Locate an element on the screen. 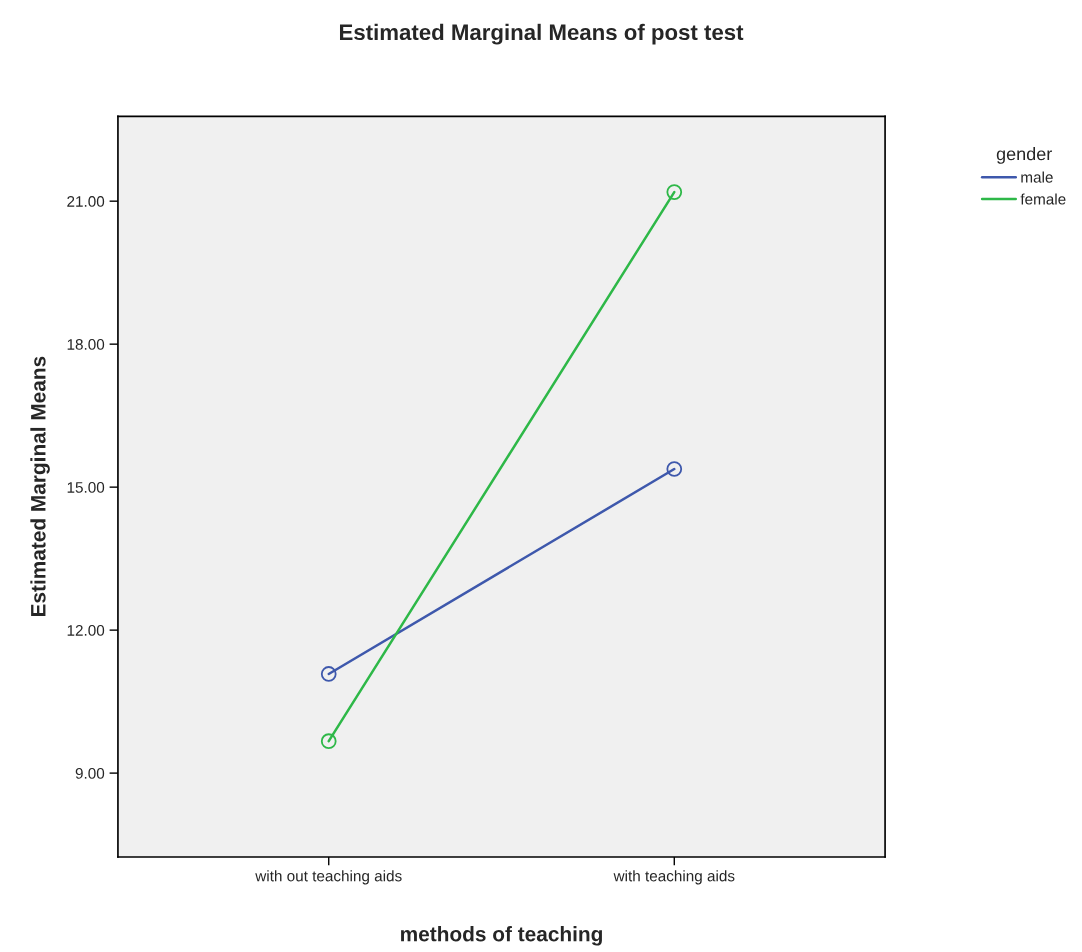 This screenshot has width=1082, height=952. y-tick-label: 18.00 is located at coordinates (86, 344).